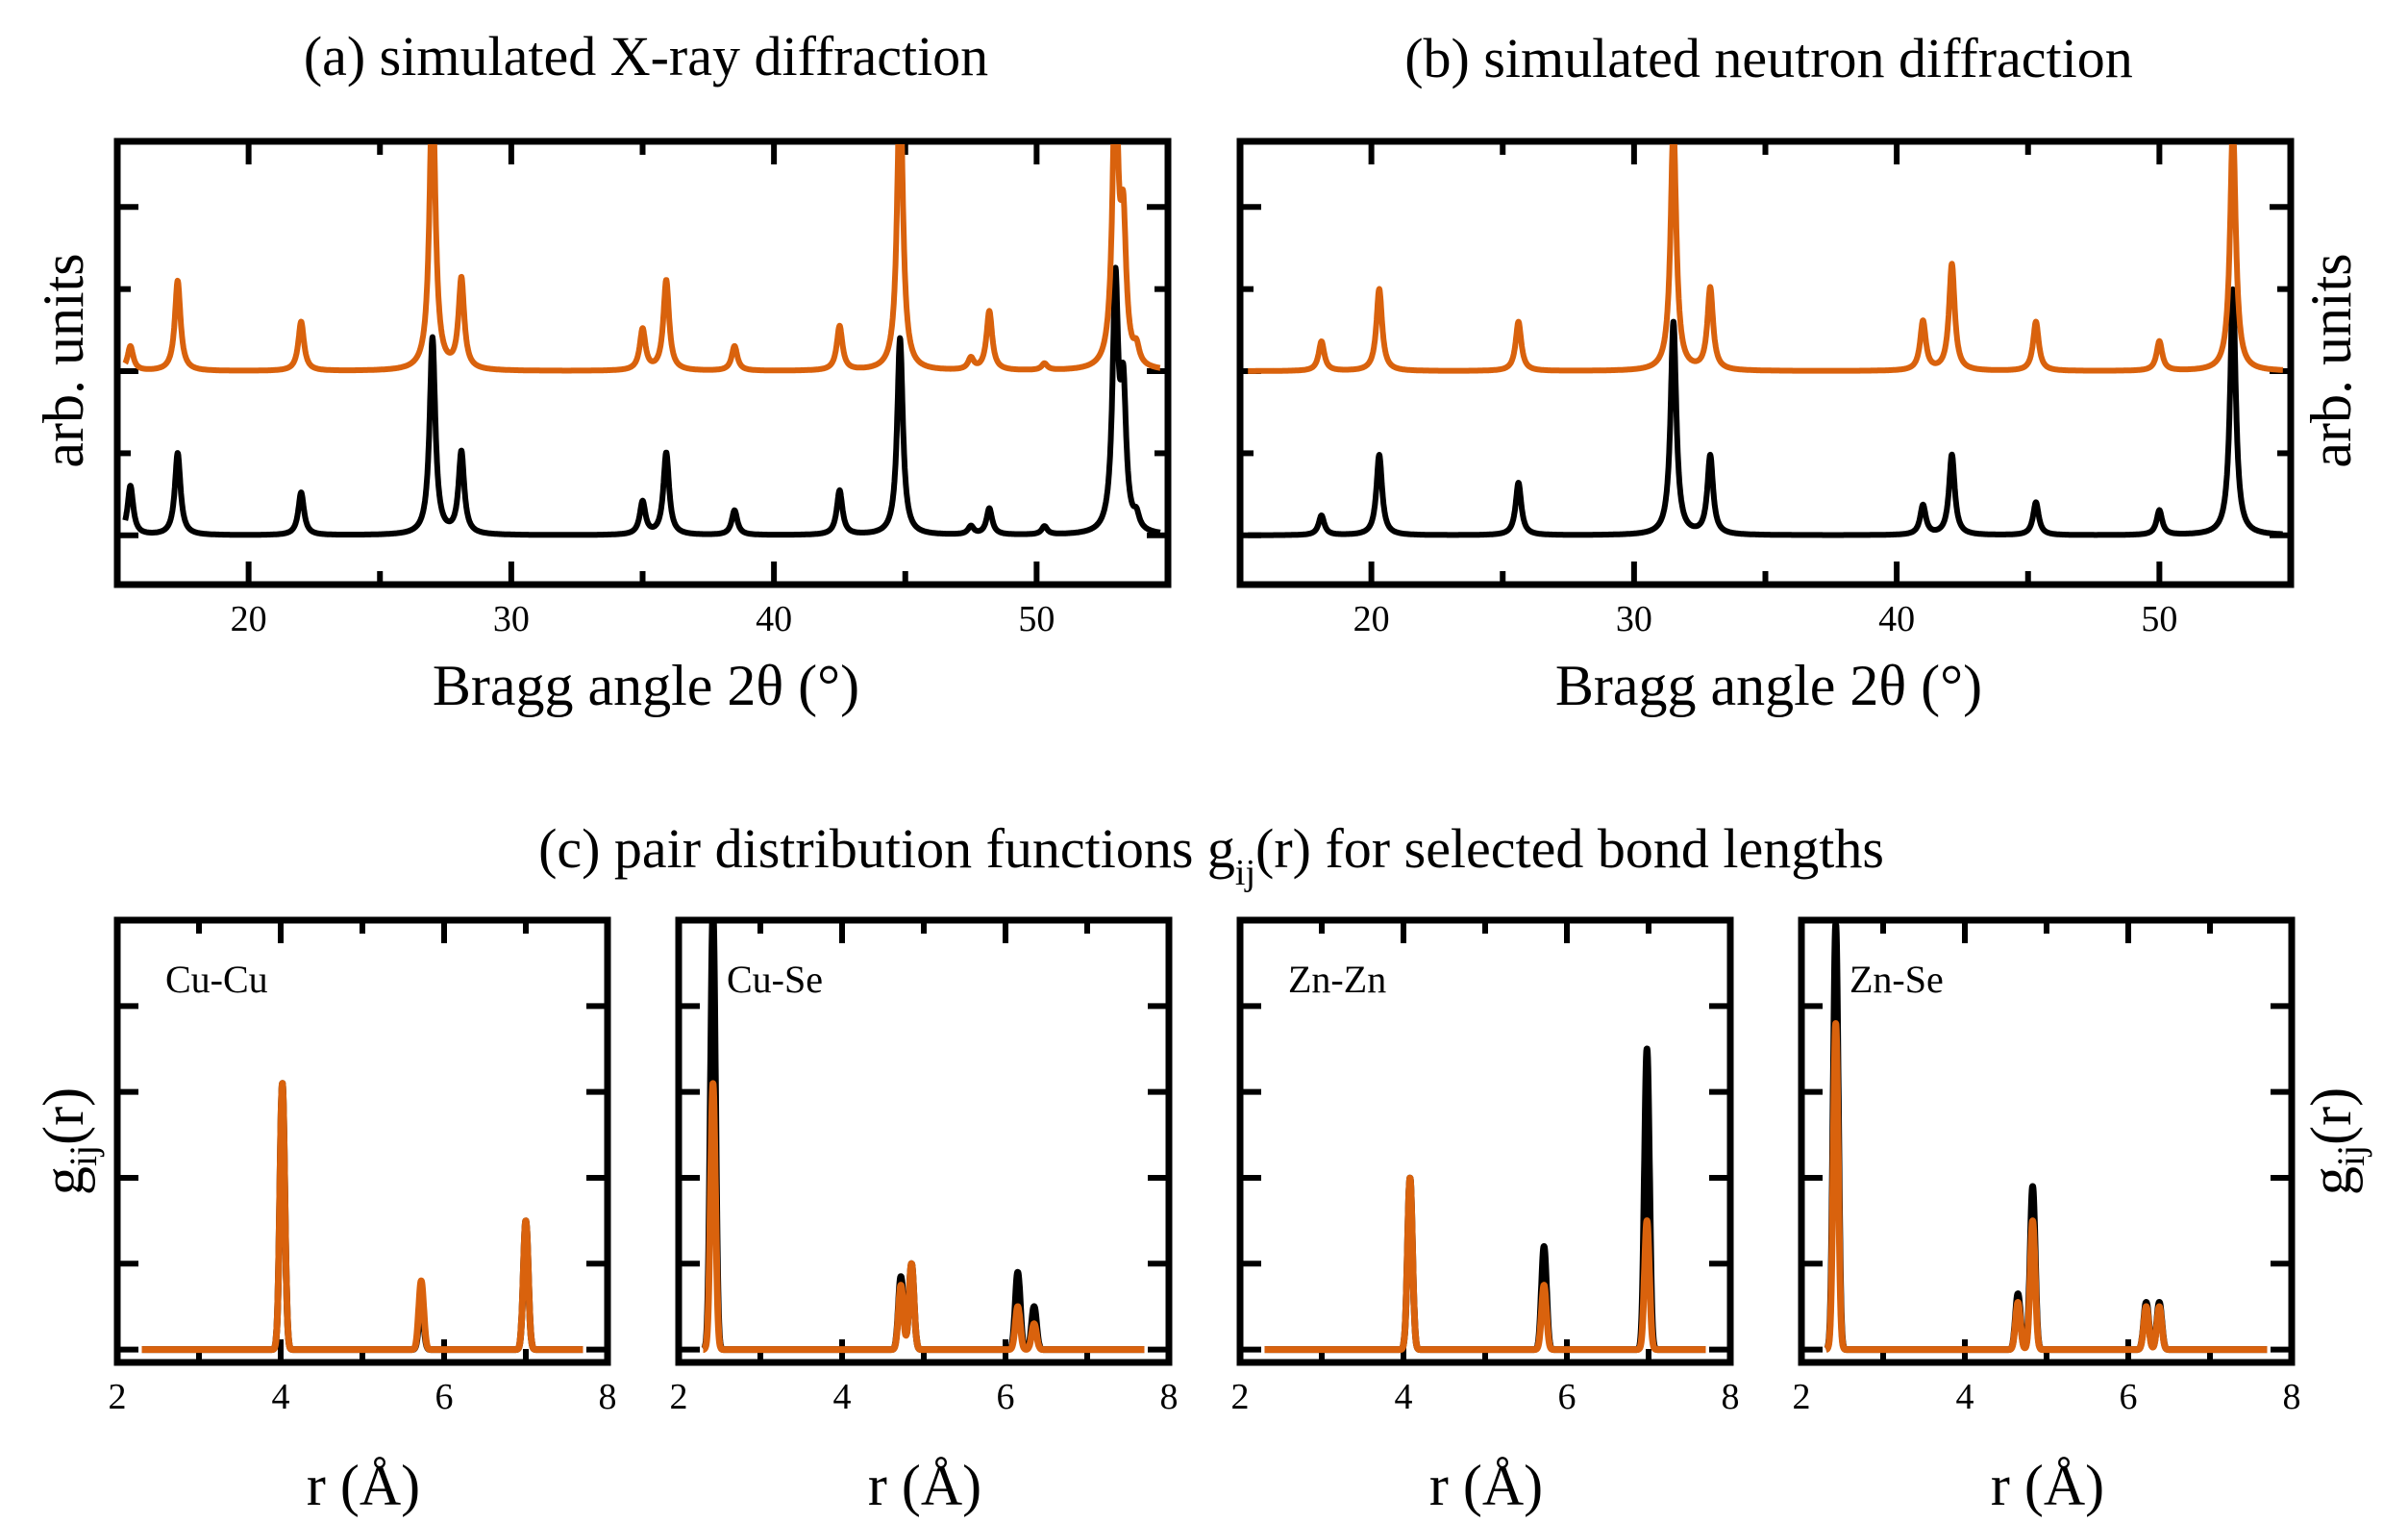 The image size is (2408, 1523). I want to click on panel-b-plot, so click(1765, 341).